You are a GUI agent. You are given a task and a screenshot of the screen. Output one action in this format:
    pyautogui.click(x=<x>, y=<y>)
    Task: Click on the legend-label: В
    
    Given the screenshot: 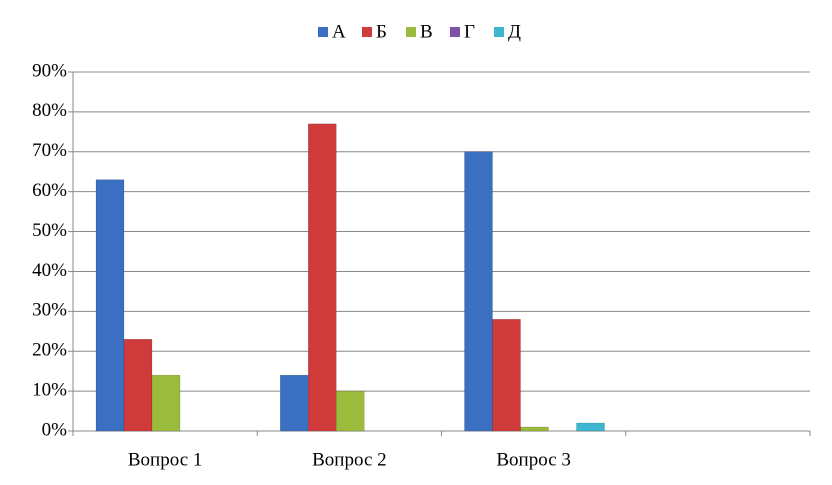 What is the action you would take?
    pyautogui.click(x=426, y=31)
    